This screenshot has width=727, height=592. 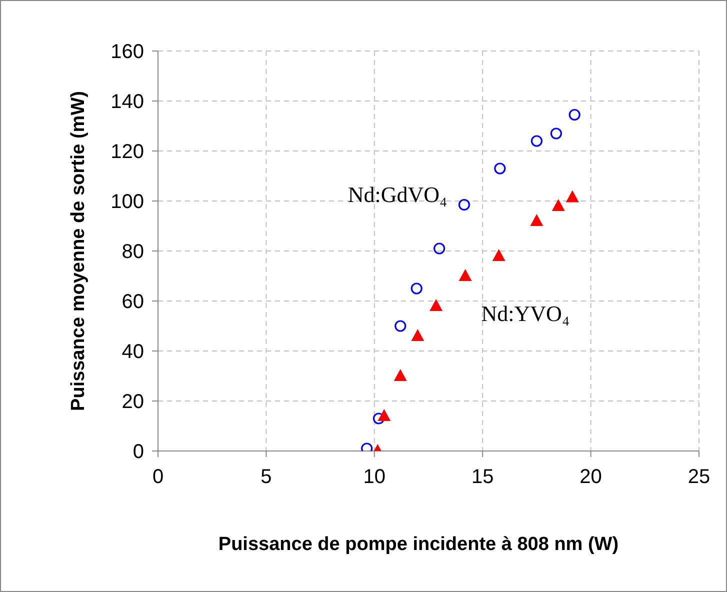 I want to click on y-tick-label: 160, so click(x=127, y=52).